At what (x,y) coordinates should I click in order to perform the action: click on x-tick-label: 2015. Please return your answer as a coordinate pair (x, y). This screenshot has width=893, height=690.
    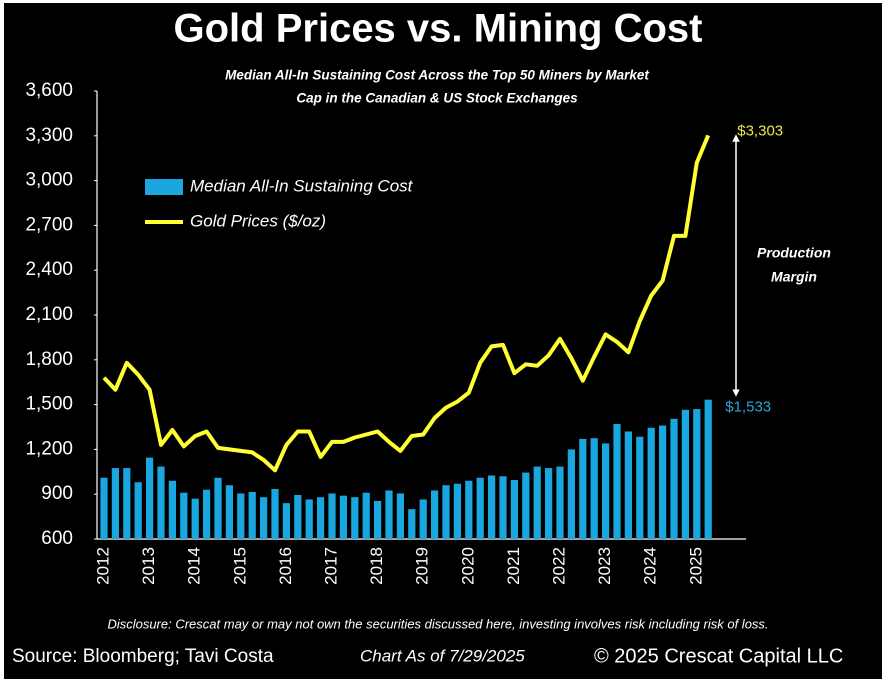
    Looking at the image, I should click on (239, 566).